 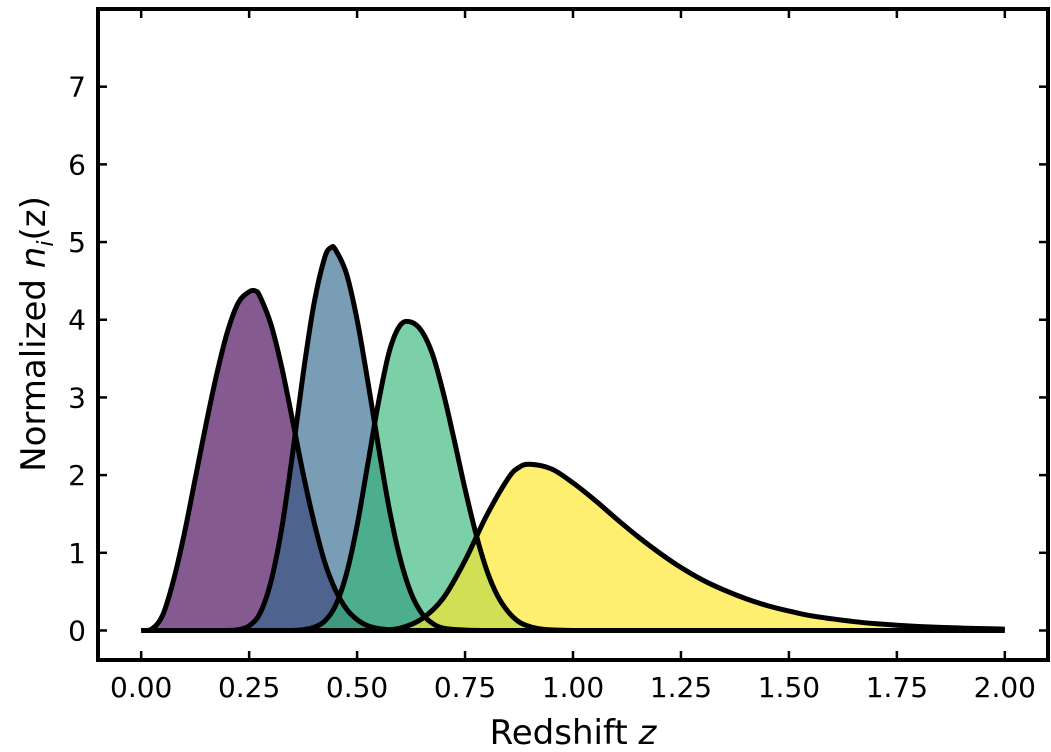 I want to click on y-axis-label-sub: i, so click(x=46, y=244).